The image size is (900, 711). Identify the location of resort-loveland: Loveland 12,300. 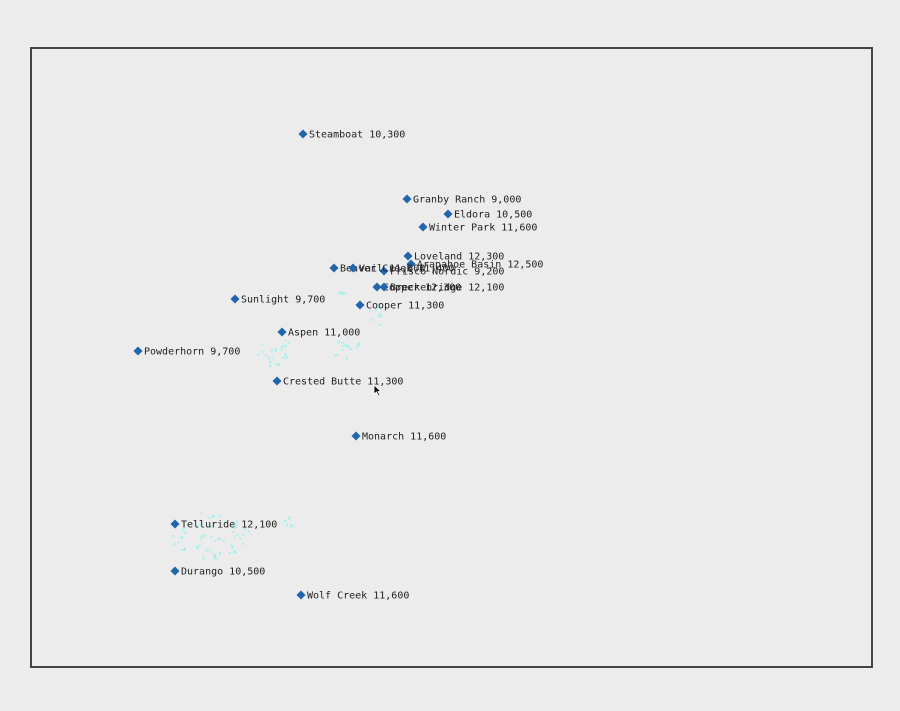
(453, 257).